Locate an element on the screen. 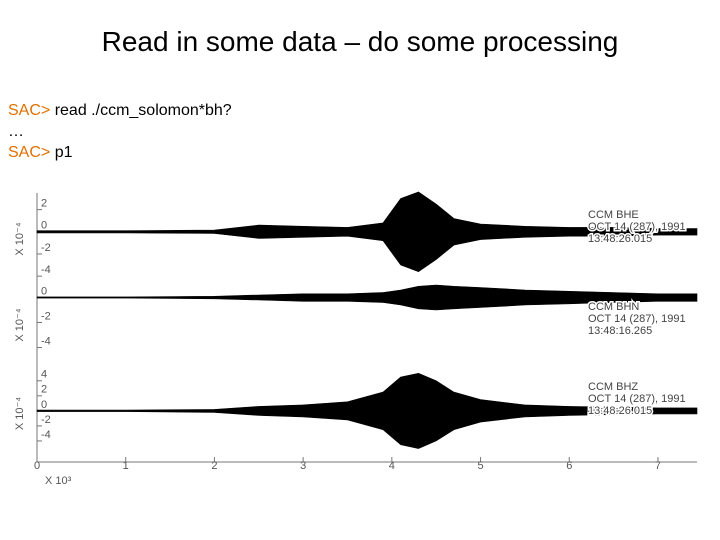 The image size is (720, 540). x-tick-label: 7 is located at coordinates (658, 466).